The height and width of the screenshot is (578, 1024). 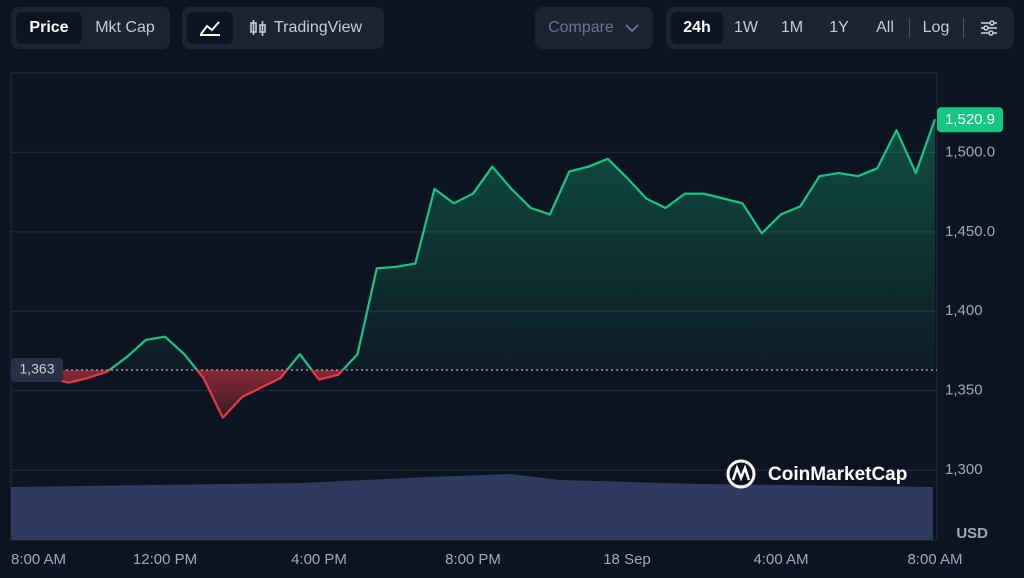 I want to click on range-button: 1Y, so click(x=839, y=27).